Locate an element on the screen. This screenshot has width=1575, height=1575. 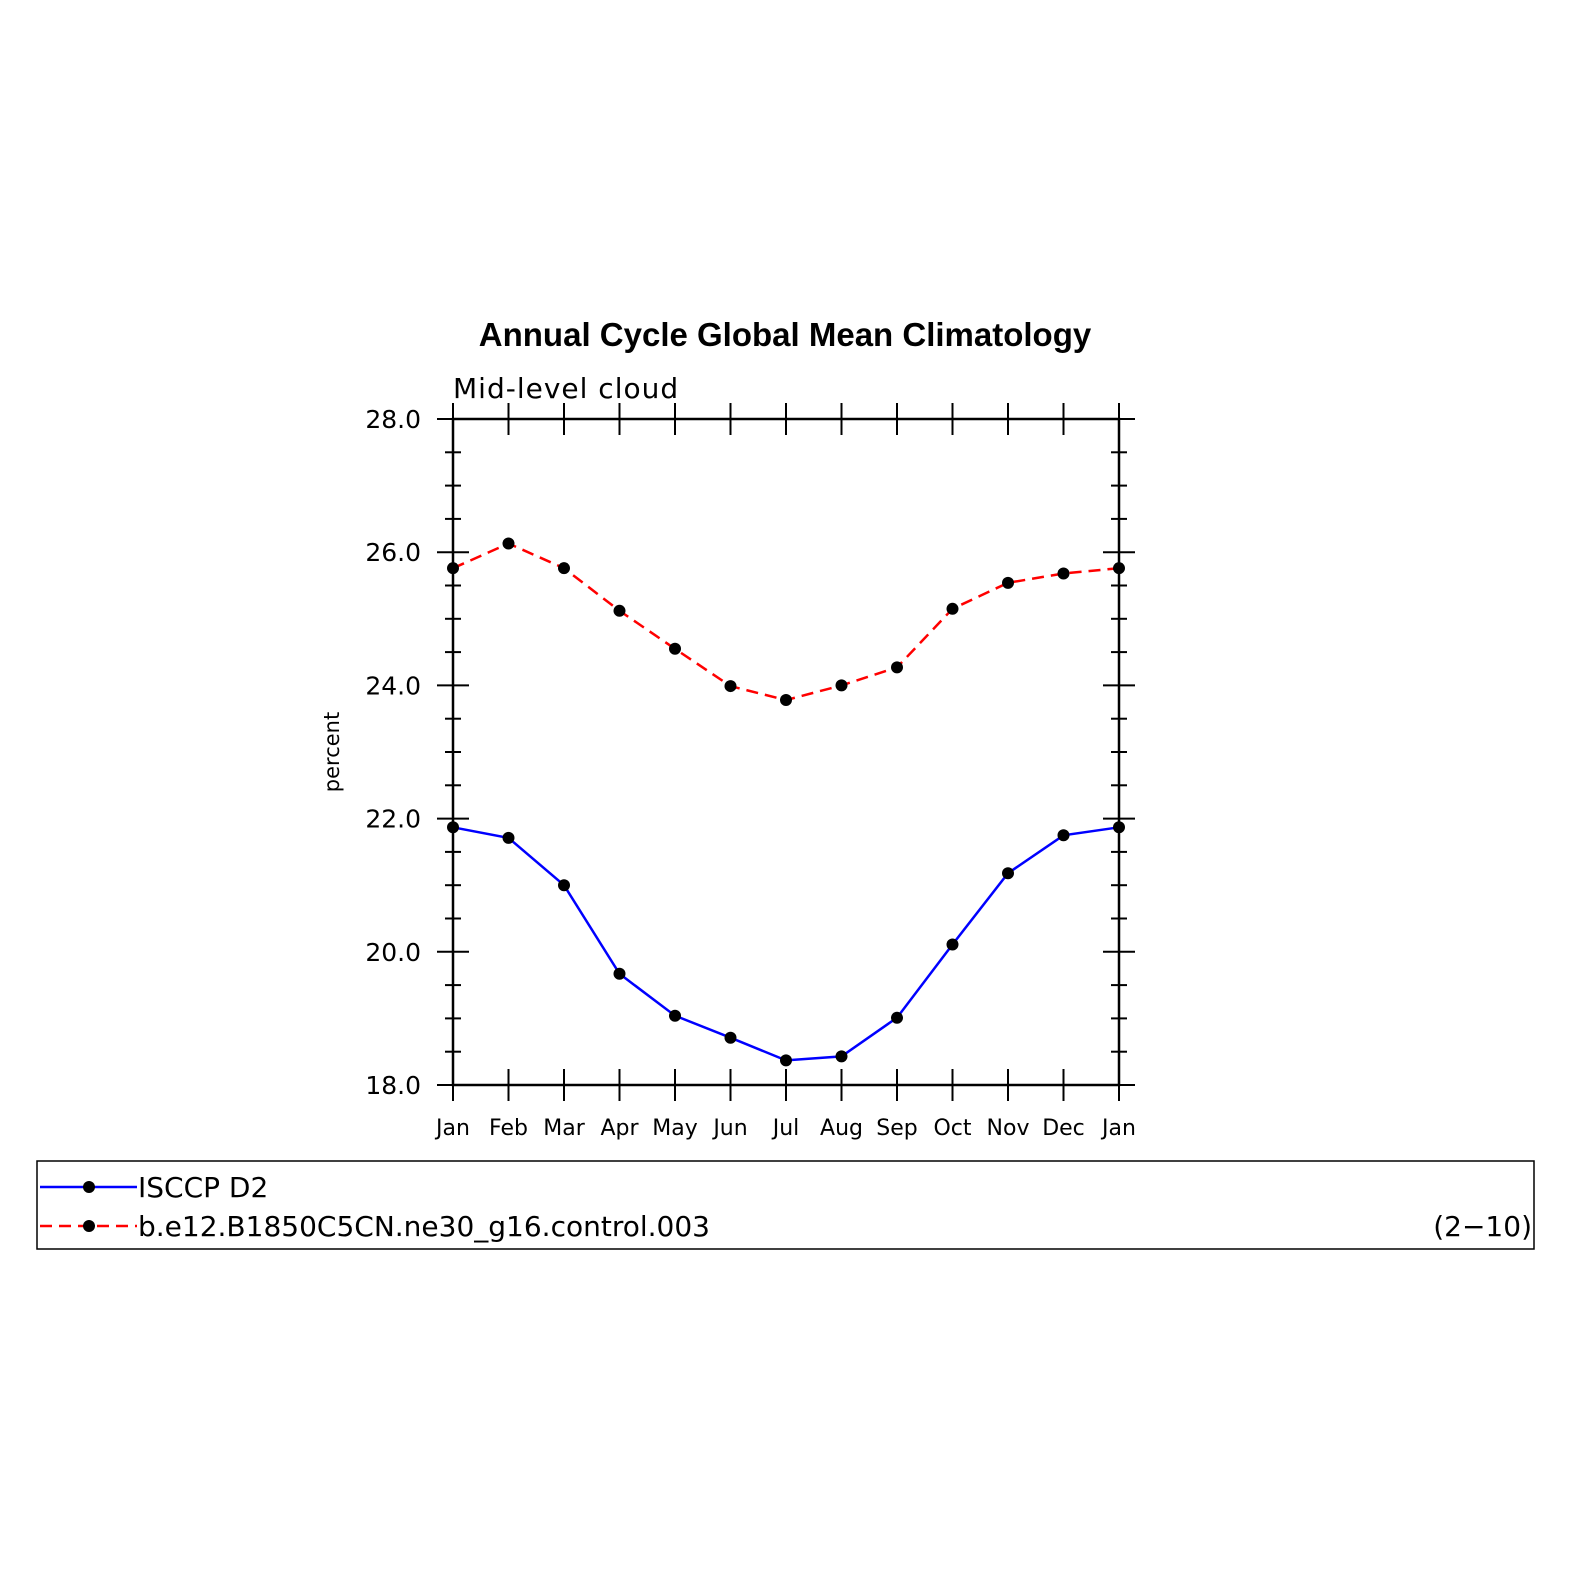
x-tick-label: Aug is located at coordinates (841, 1128).